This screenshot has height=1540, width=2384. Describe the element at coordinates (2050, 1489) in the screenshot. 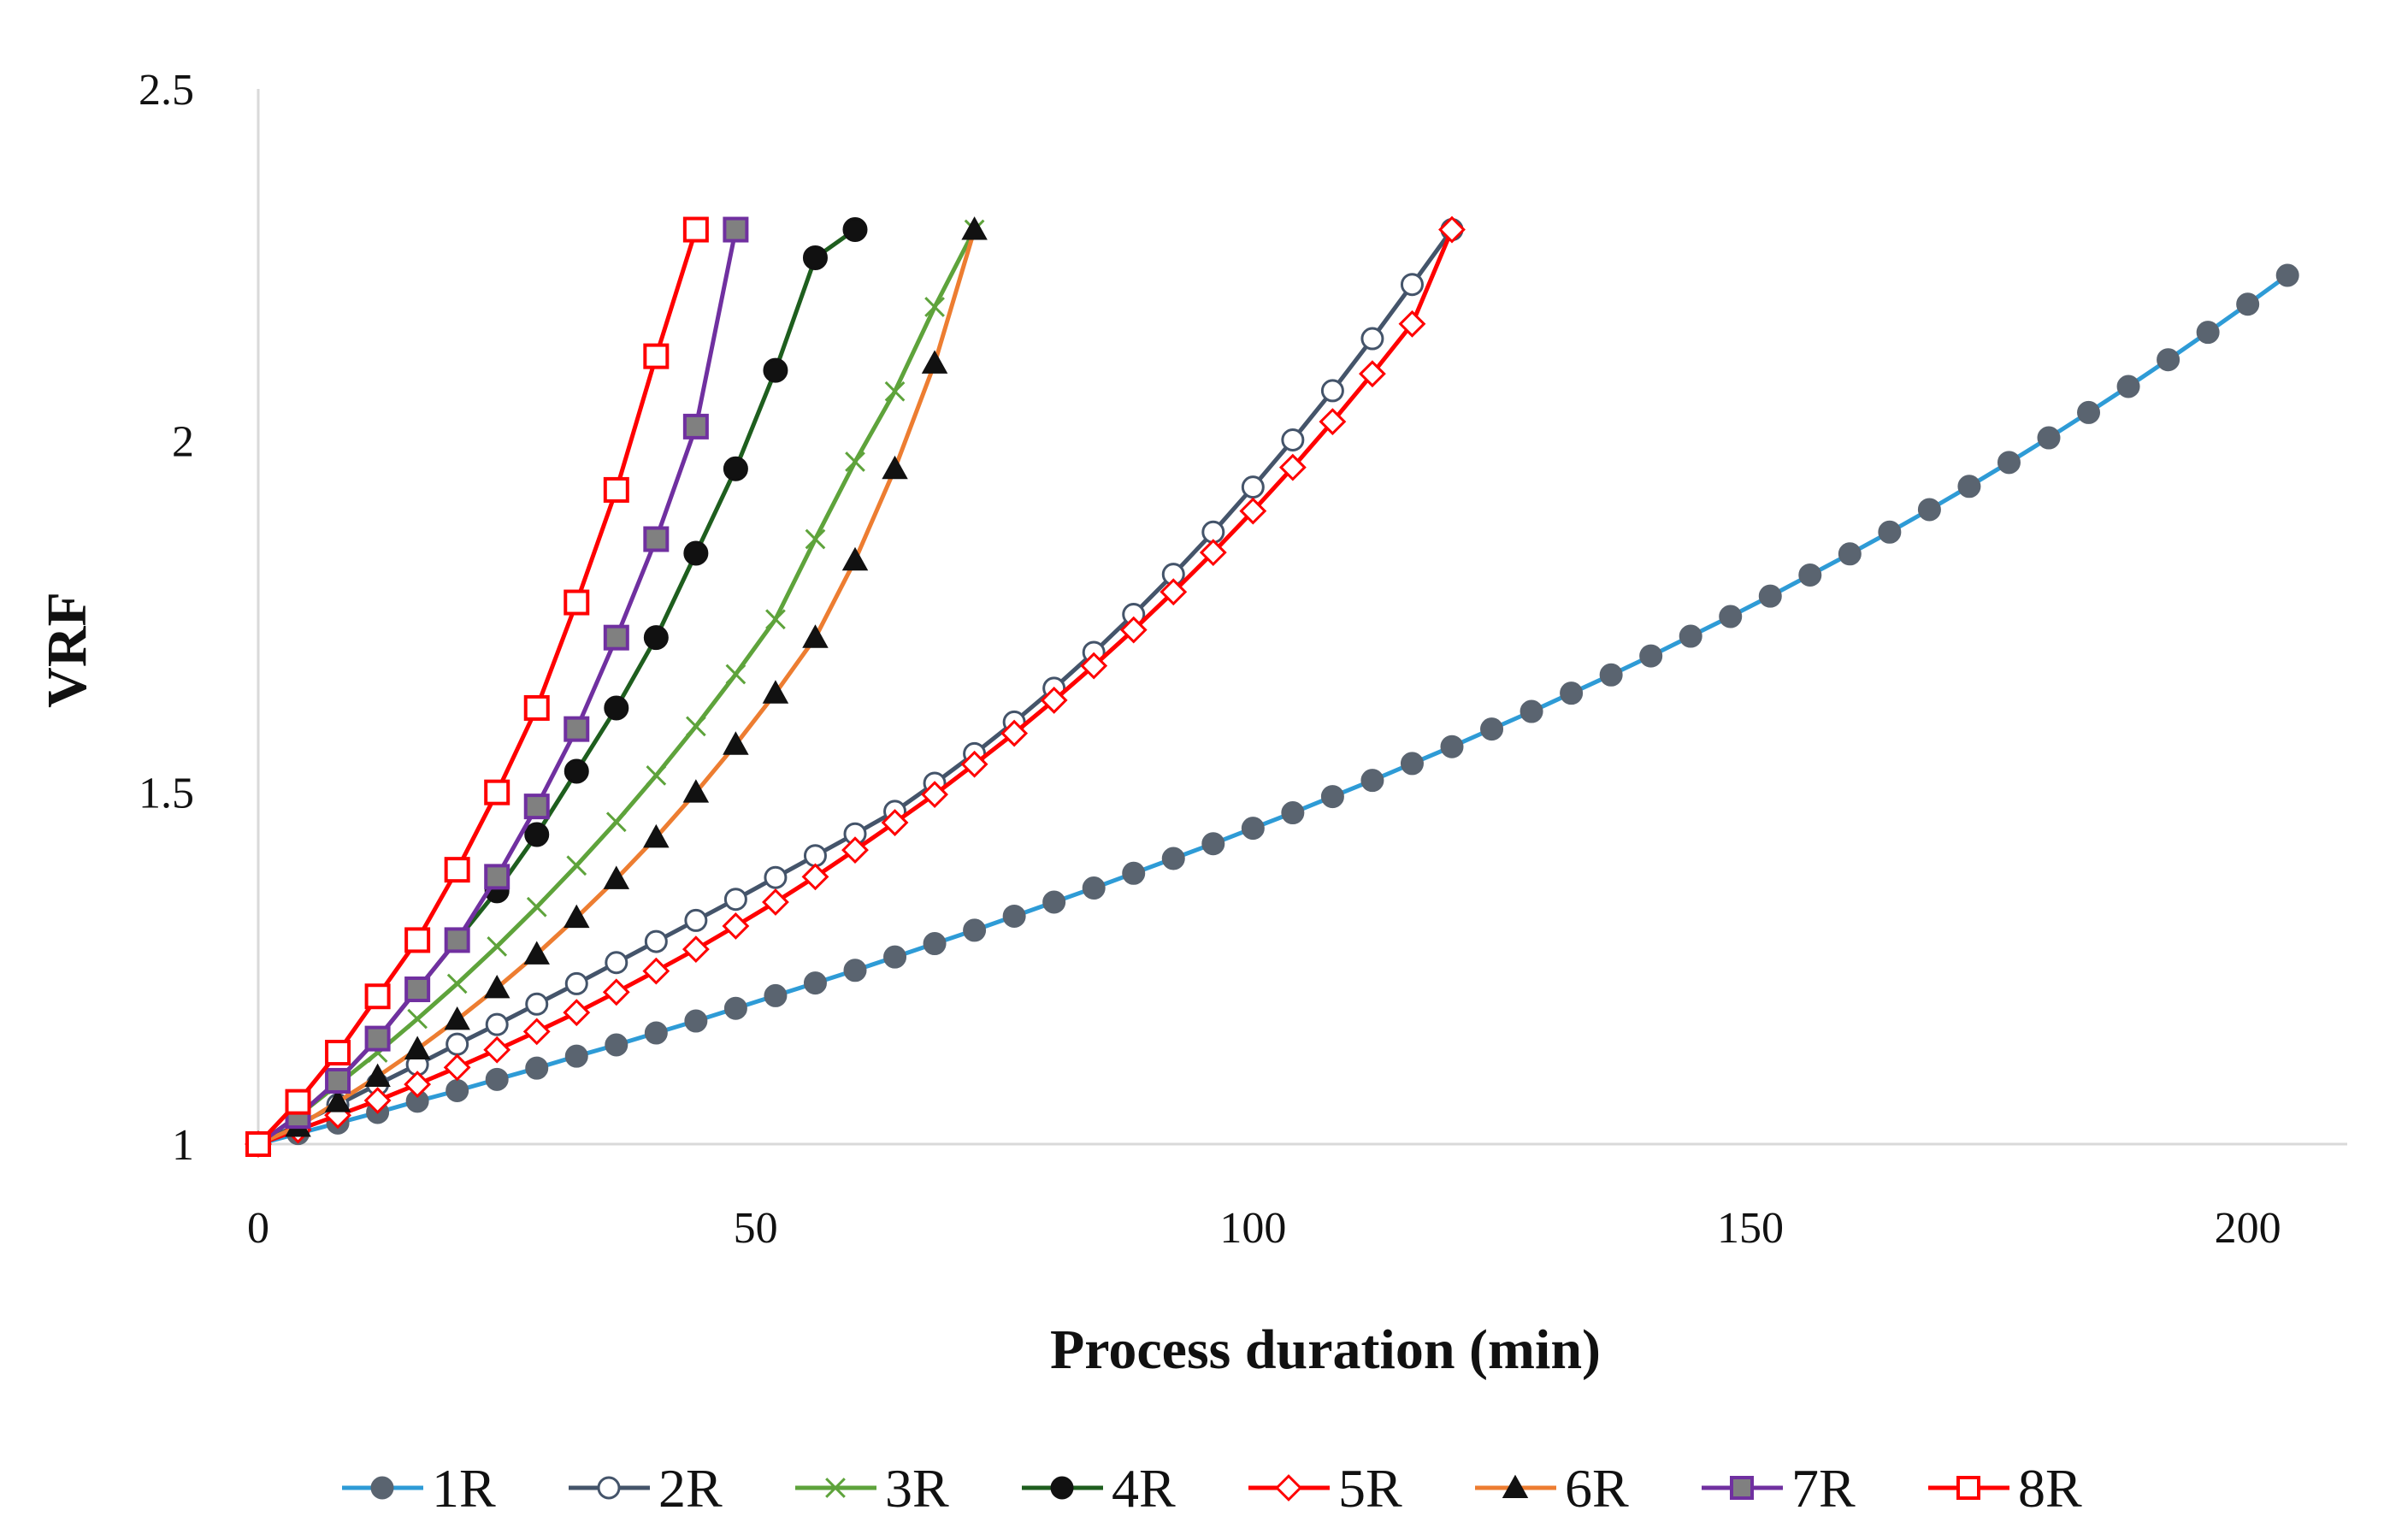

I see `legend-label-8R: 8R` at that location.